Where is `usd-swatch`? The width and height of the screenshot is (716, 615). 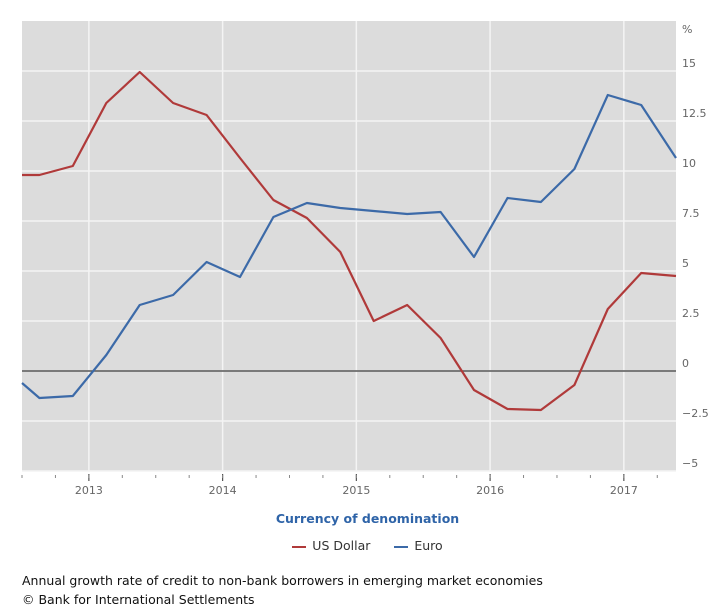
usd-swatch is located at coordinates (299, 546).